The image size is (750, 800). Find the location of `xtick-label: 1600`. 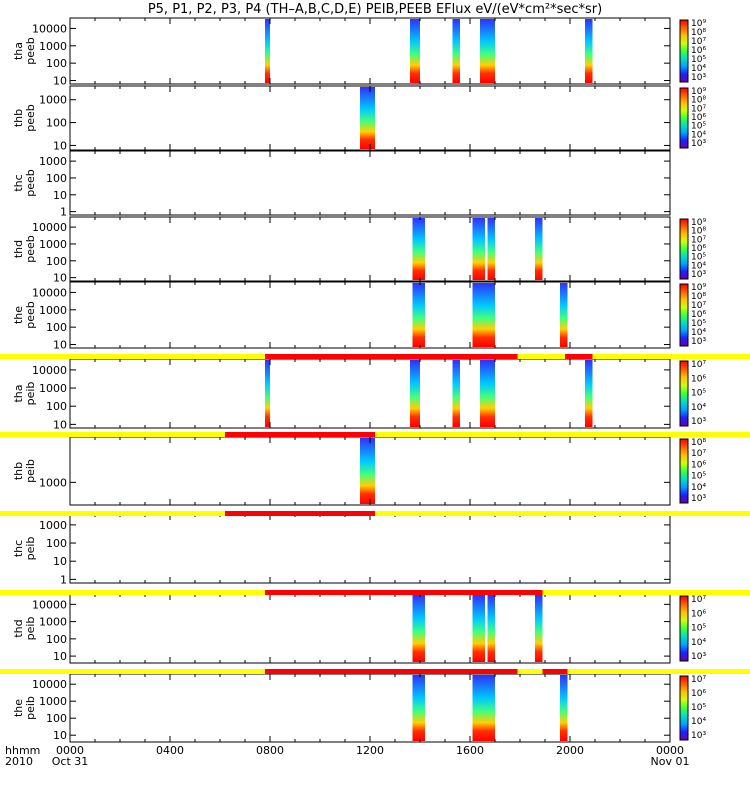

xtick-label: 1600 is located at coordinates (470, 750).